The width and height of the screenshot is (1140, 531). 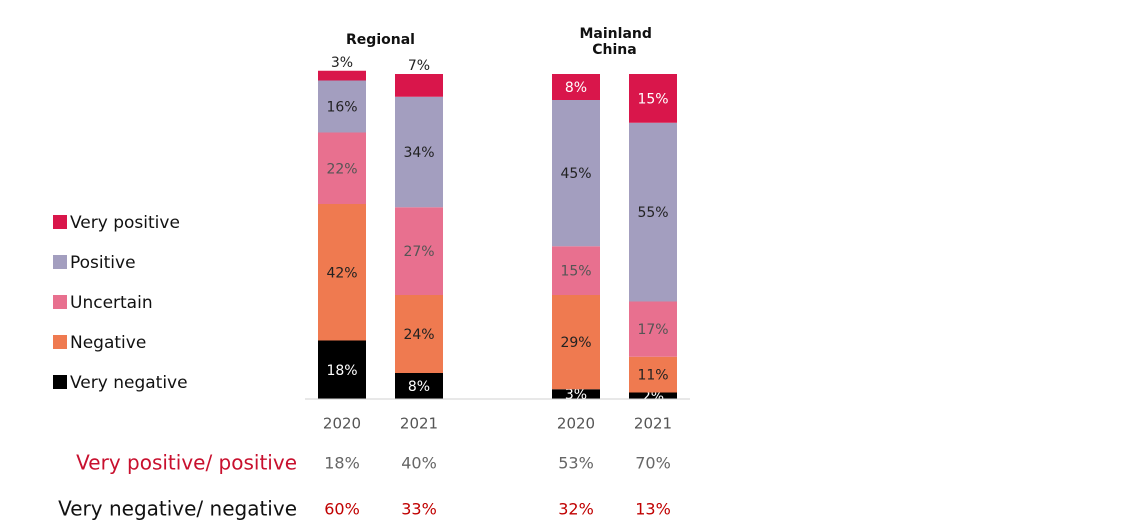 What do you see at coordinates (177, 509) in the screenshot?
I see `summary-label: Very negative/ negative` at bounding box center [177, 509].